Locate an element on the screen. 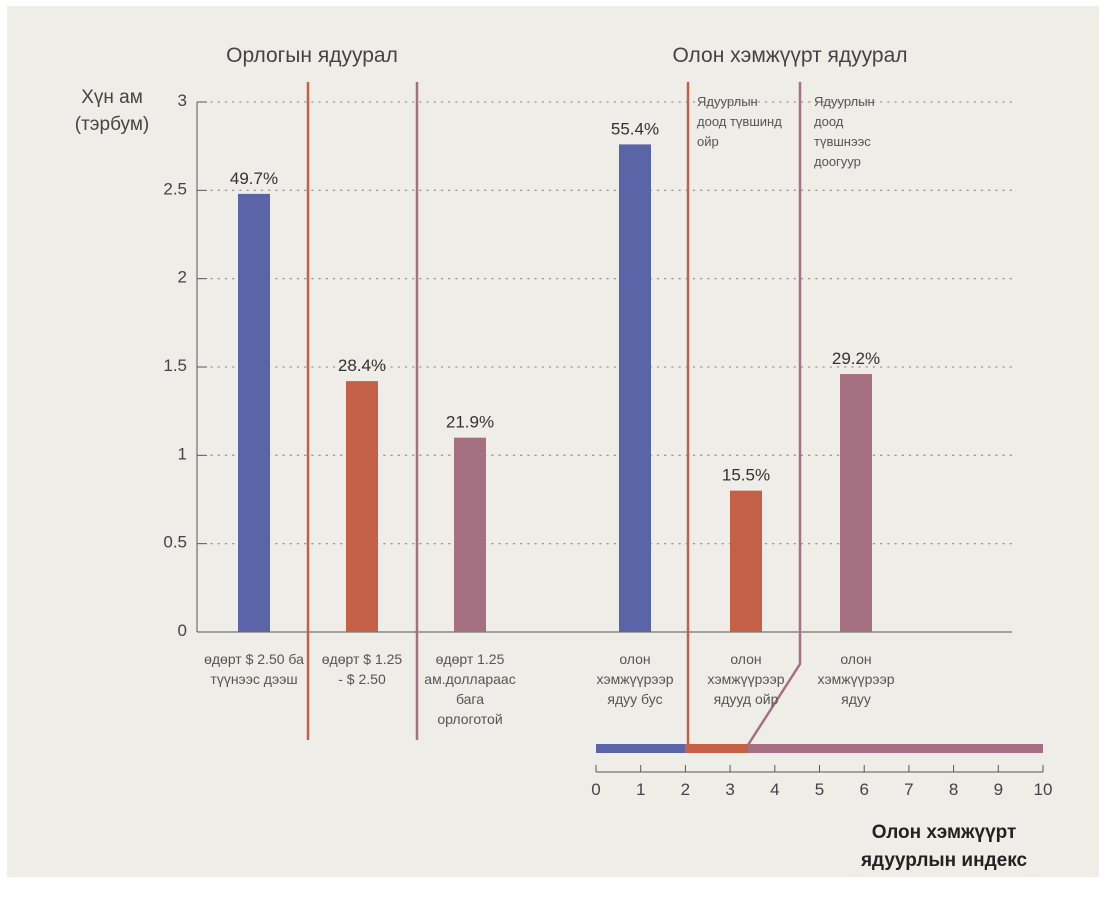 This screenshot has width=1106, height=905. category-label: өдөрт 1.25 is located at coordinates (470, 659).